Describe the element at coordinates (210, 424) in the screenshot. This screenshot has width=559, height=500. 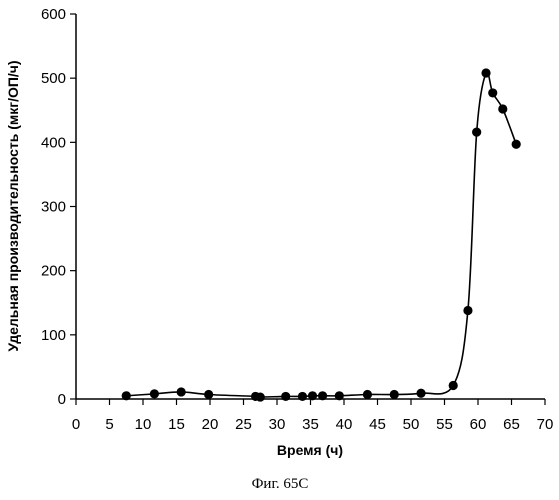
I see `x-tick-label: 20` at that location.